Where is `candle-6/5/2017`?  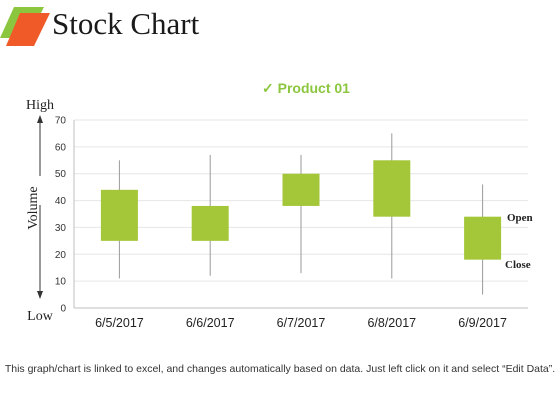 candle-6/5/2017 is located at coordinates (119, 215).